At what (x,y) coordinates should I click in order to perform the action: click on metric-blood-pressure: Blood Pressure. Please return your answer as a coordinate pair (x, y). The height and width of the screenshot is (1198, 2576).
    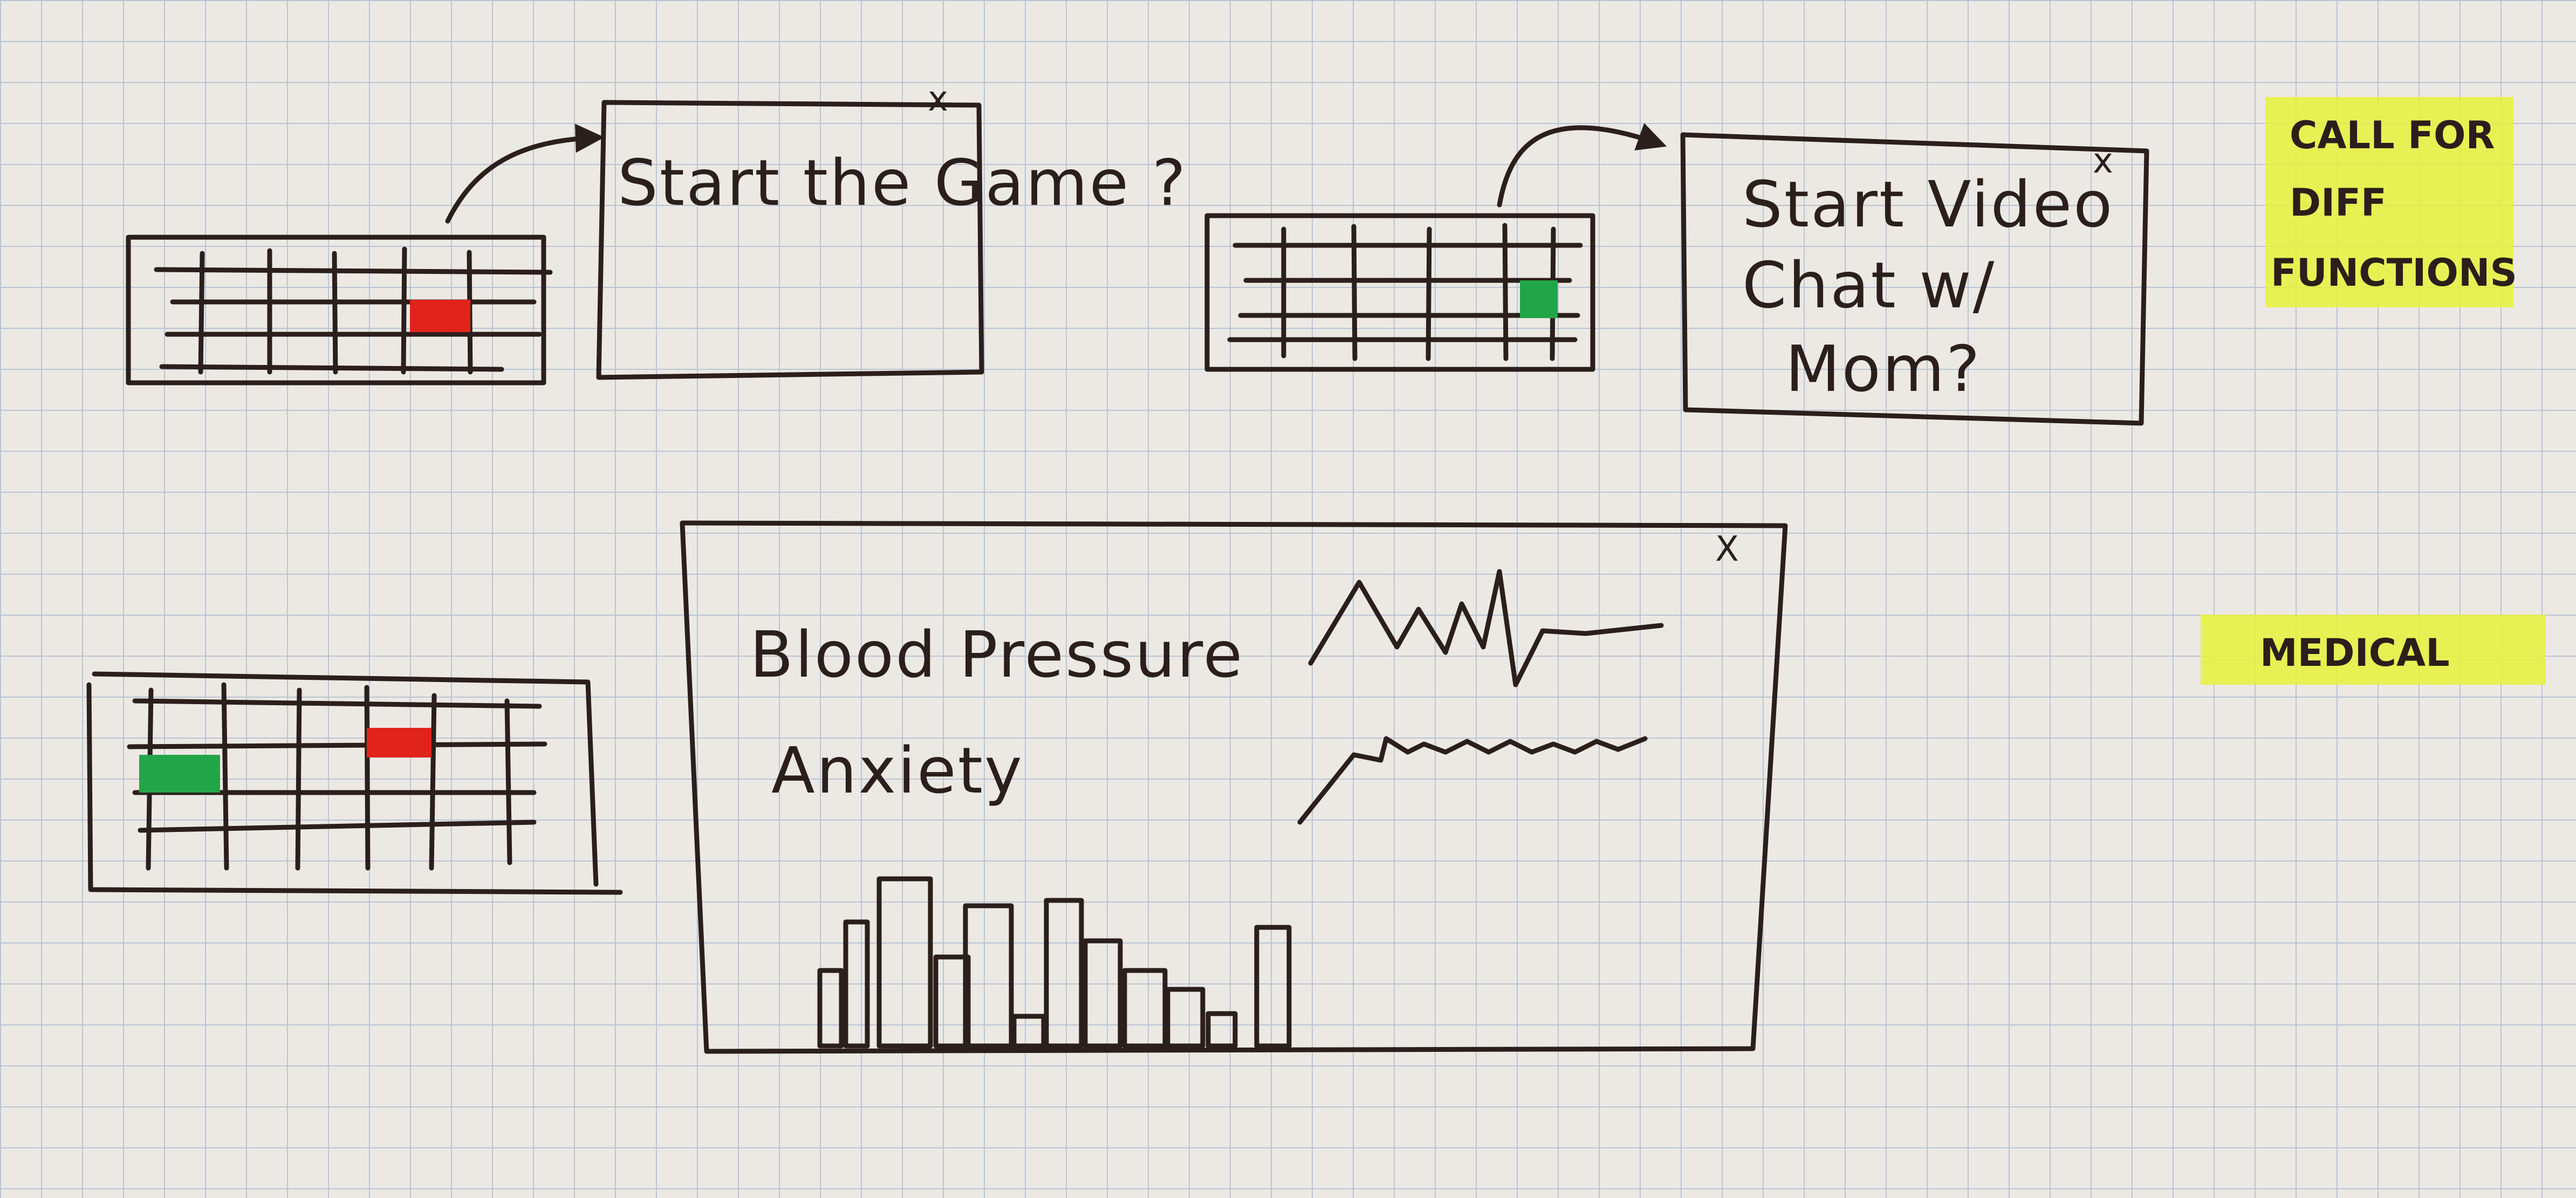
    Looking at the image, I should click on (997, 654).